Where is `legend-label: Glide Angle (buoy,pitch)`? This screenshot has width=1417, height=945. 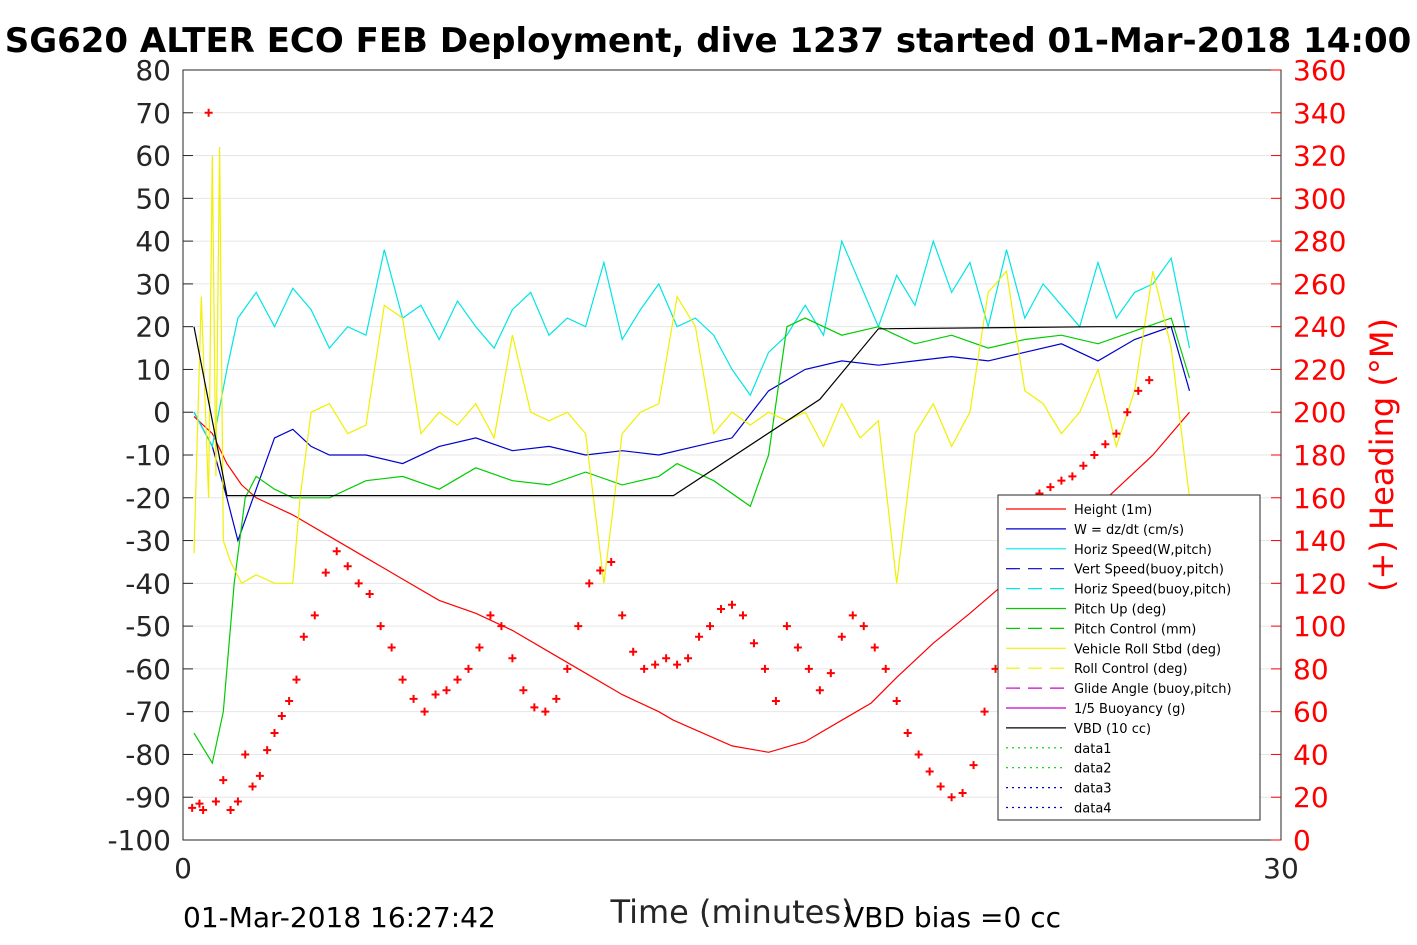
legend-label: Glide Angle (buoy,pitch) is located at coordinates (1153, 689).